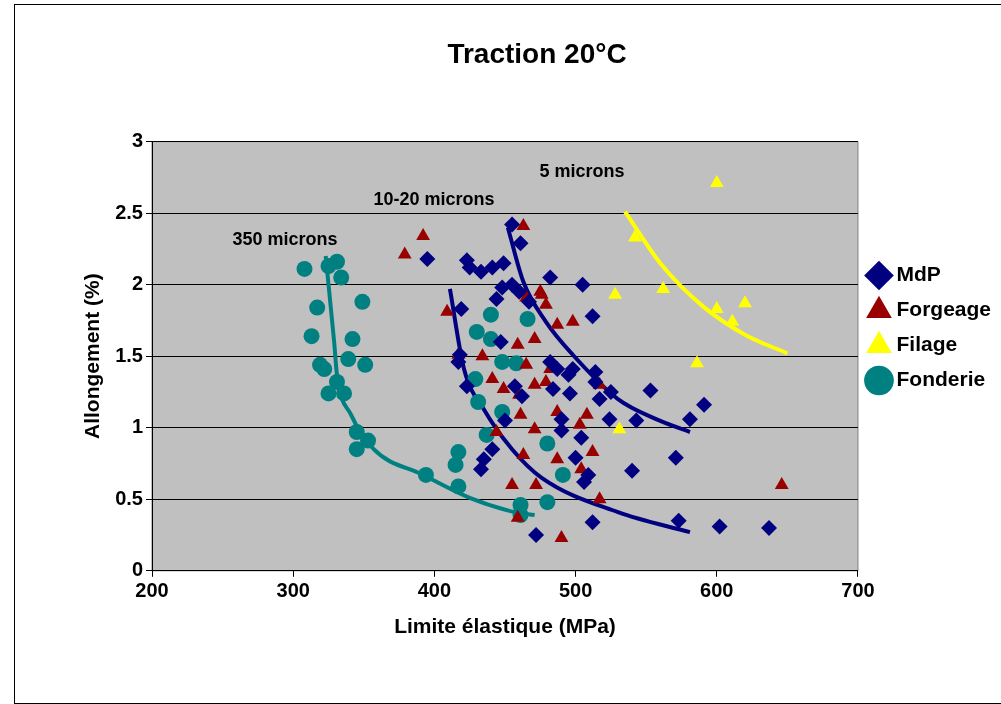 Image resolution: width=1001 pixels, height=704 pixels. I want to click on y-tick-label: 0, so click(137, 569).